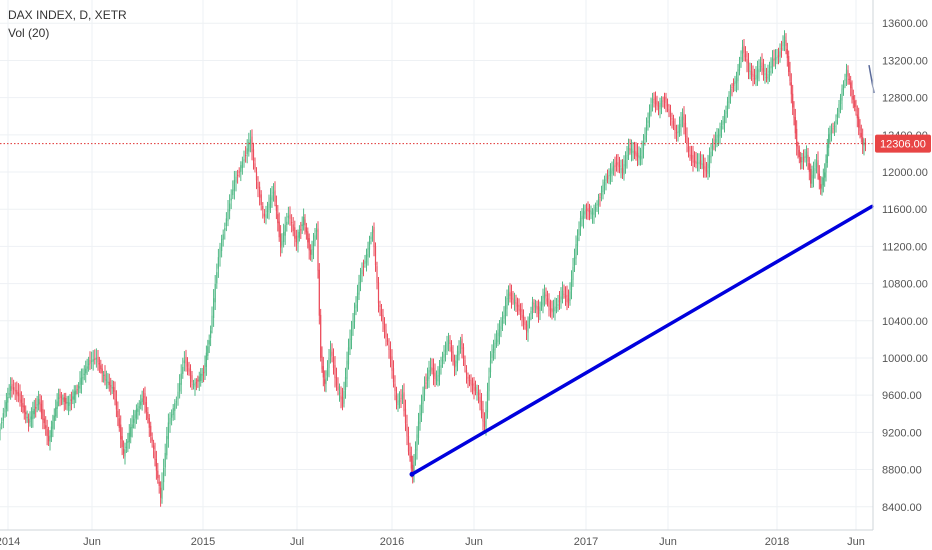  I want to click on trendline-anchor, so click(412, 474).